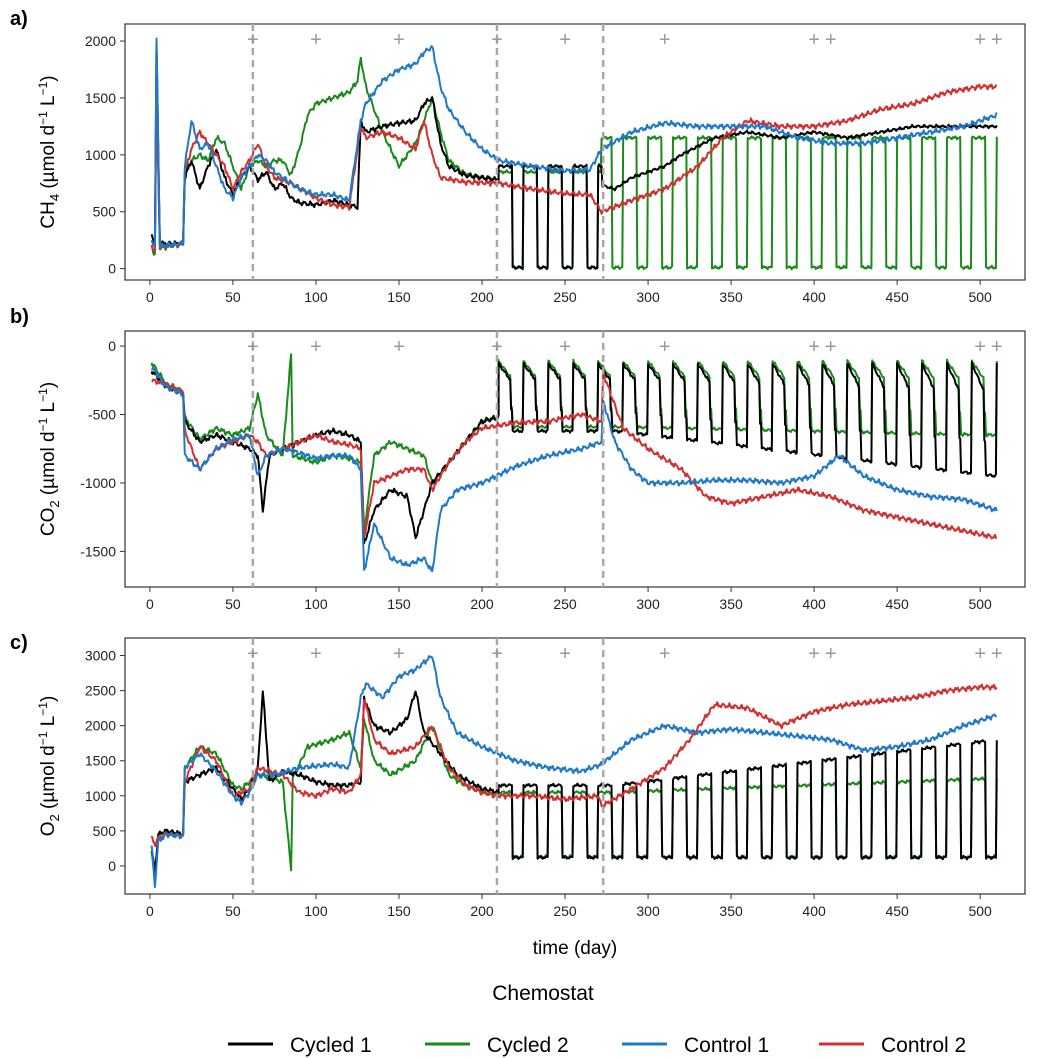 This screenshot has width=1056, height=1058. What do you see at coordinates (49, 151) in the screenshot?
I see `y-axis-title: CH4 (µmol d−1 L−1)` at bounding box center [49, 151].